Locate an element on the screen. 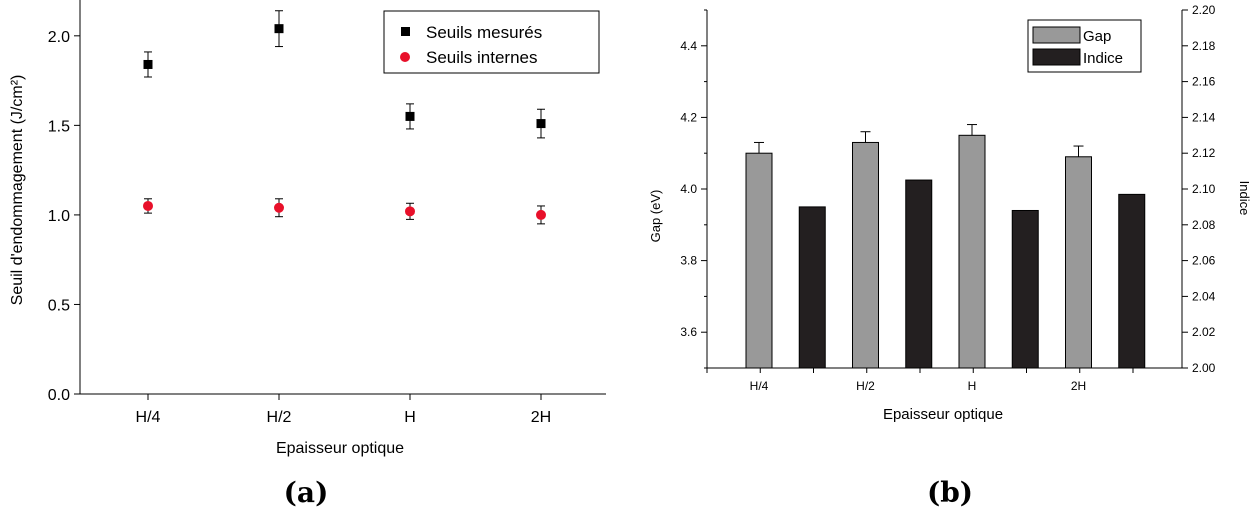 This screenshot has height=514, width=1253. legend-swatch-gap is located at coordinates (1056, 35).